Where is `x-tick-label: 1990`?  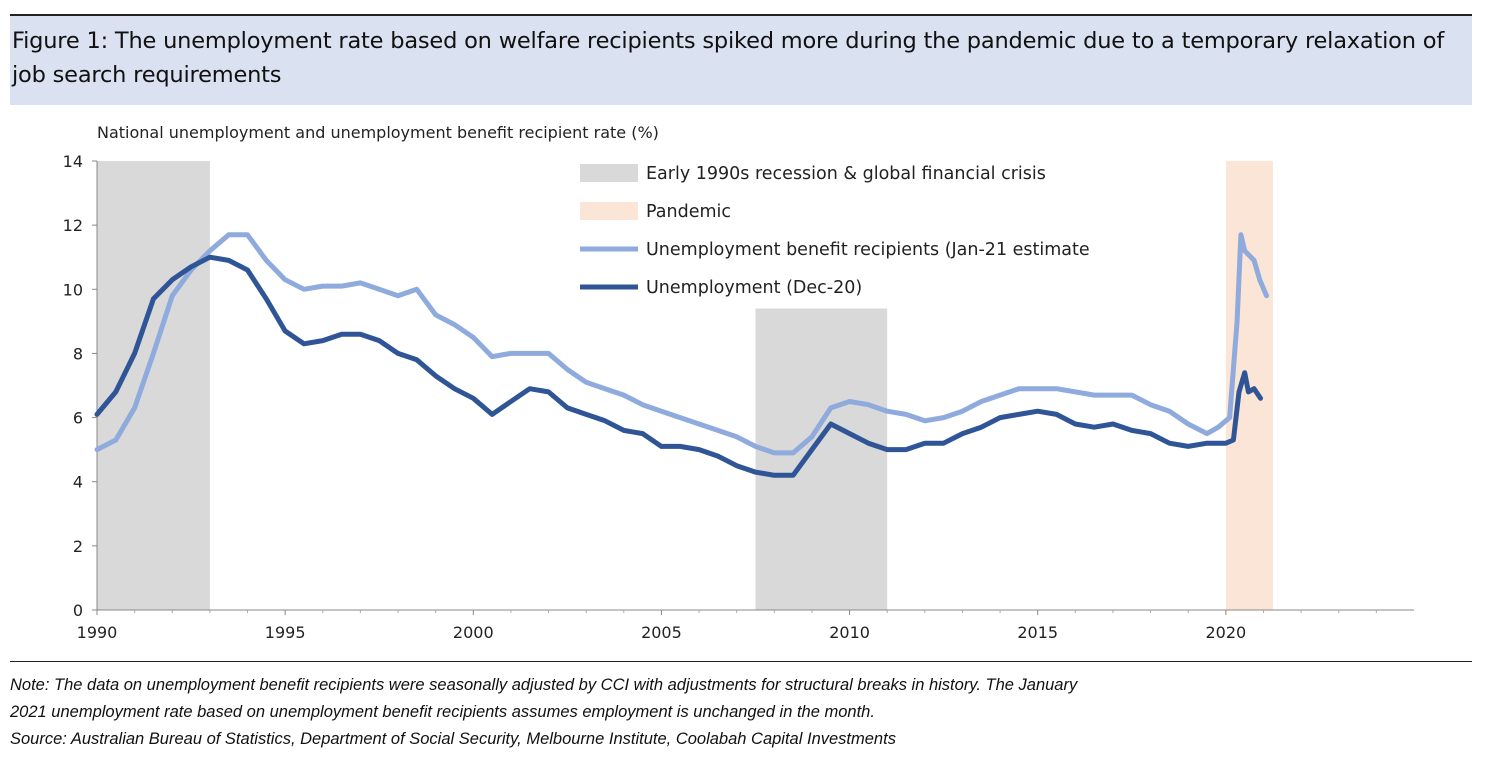
x-tick-label: 1990 is located at coordinates (97, 632).